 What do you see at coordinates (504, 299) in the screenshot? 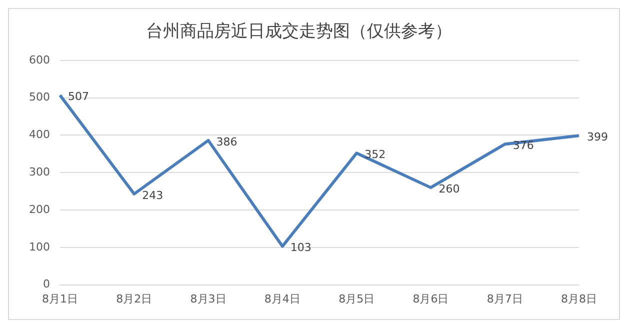
I see `x-tick-label: 8月7日` at bounding box center [504, 299].